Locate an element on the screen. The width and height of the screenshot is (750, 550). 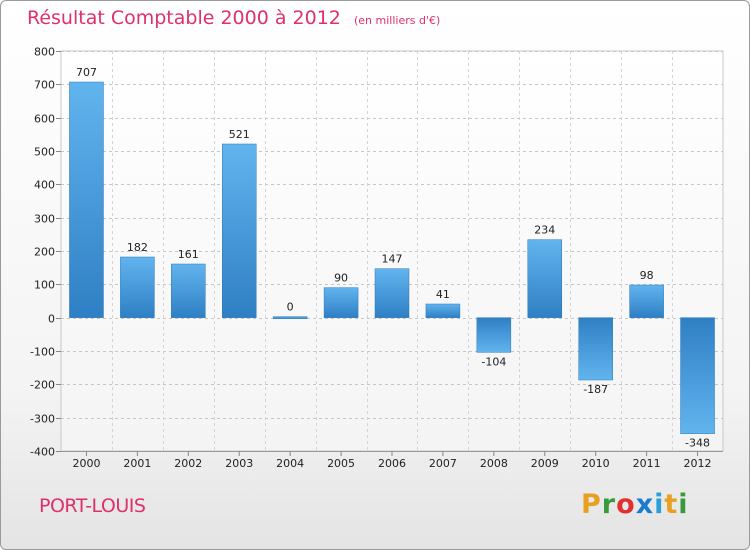
x-tick-label: 2012 is located at coordinates (698, 463).